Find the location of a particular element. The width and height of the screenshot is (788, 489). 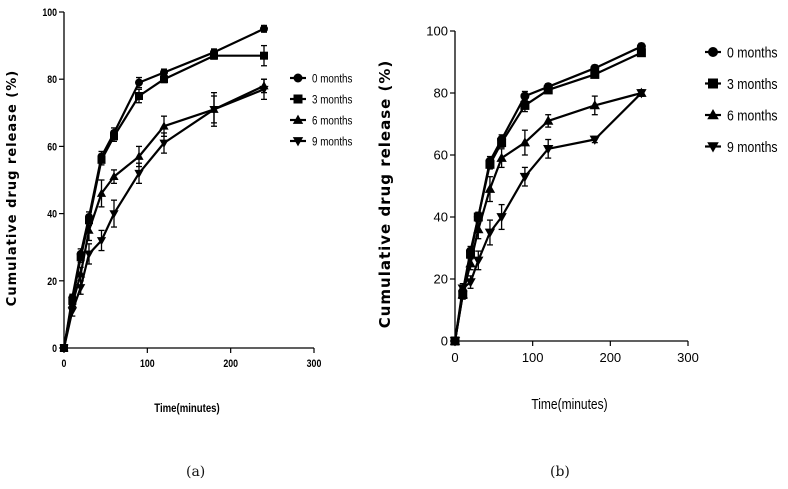

x-tick-label: 200 is located at coordinates (610, 357).